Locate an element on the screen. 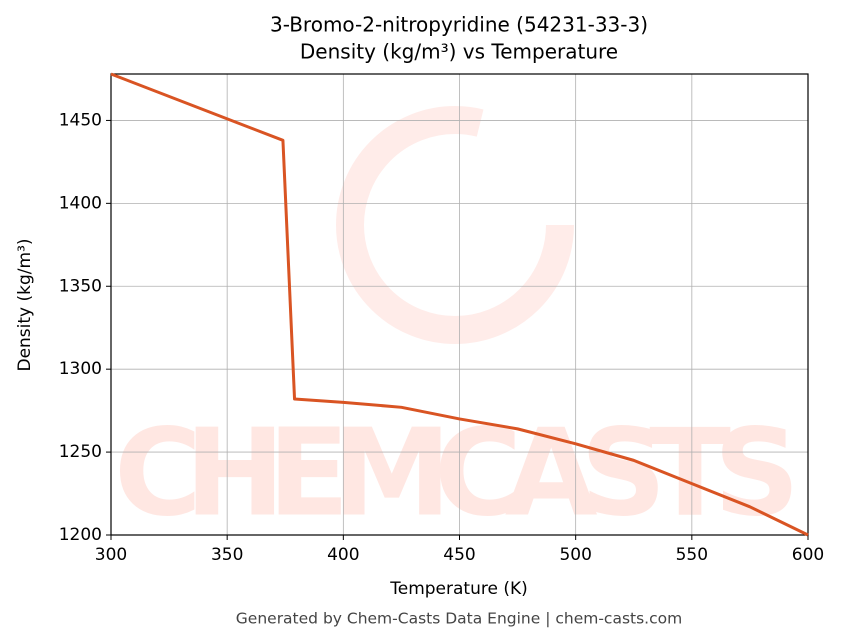 Image resolution: width=843 pixels, height=644 pixels. x-tick-label: 350 is located at coordinates (227, 555).